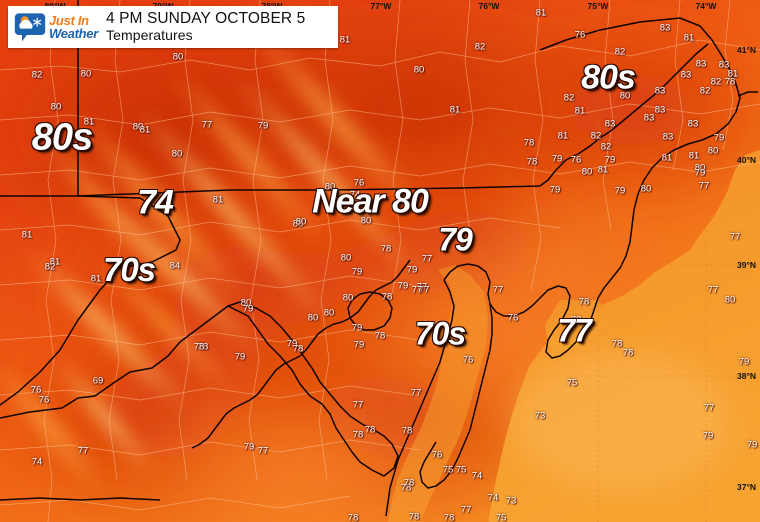 The width and height of the screenshot is (760, 522). What do you see at coordinates (746, 265) in the screenshot?
I see `lat-label: 39°N` at bounding box center [746, 265].